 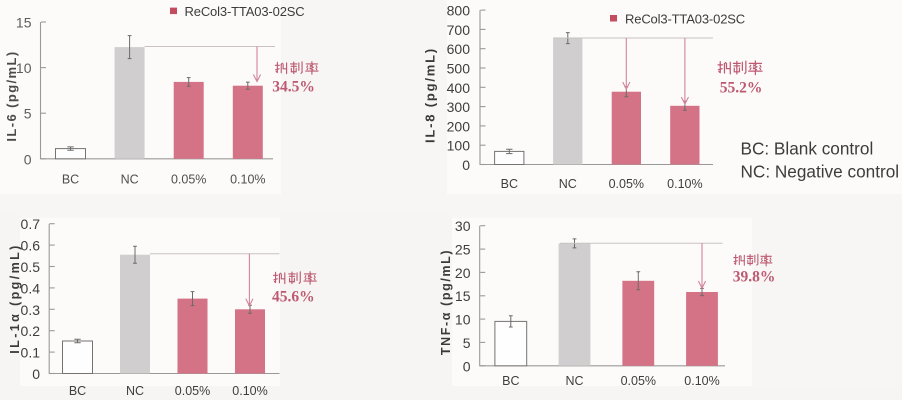 What do you see at coordinates (459, 107) in the screenshot?
I see `svg-text: 300` at bounding box center [459, 107].